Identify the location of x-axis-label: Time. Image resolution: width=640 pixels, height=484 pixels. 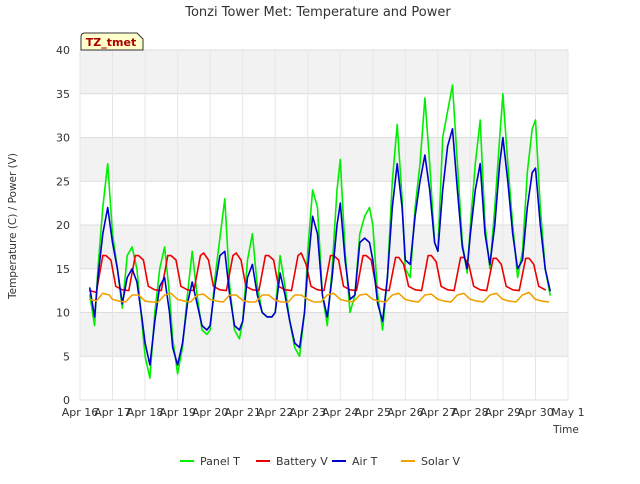
(565, 430).